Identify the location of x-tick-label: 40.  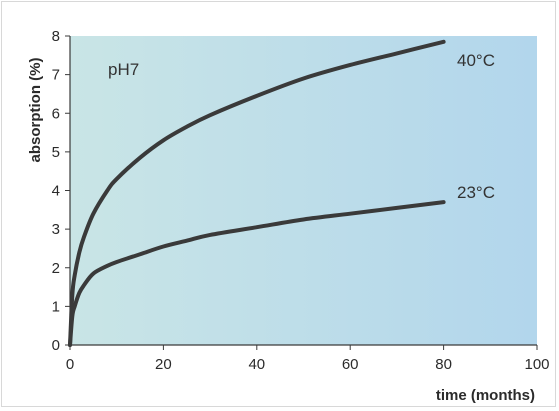
(256, 364).